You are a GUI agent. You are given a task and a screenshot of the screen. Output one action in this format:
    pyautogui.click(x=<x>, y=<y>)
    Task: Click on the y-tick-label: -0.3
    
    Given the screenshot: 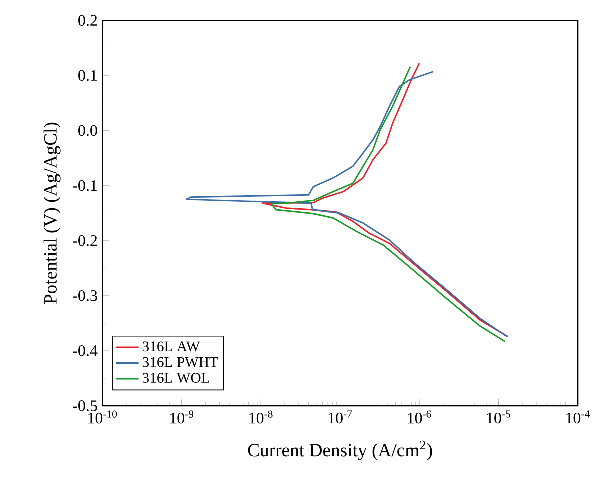 What is the action you would take?
    pyautogui.click(x=85, y=296)
    